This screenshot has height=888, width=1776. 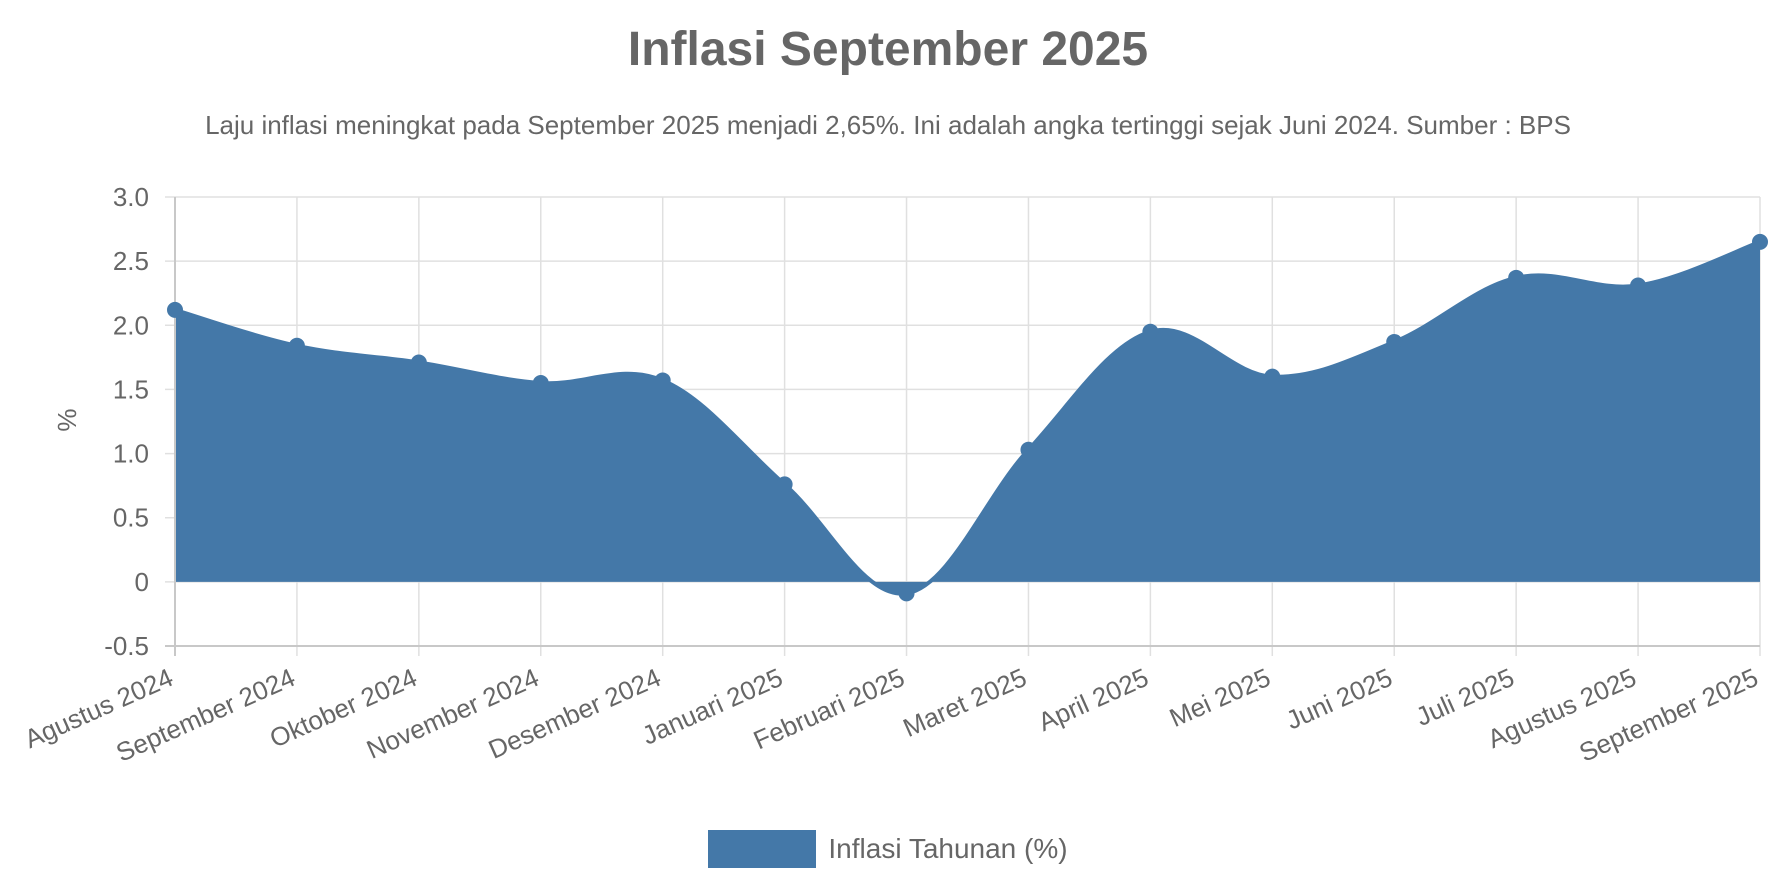 What do you see at coordinates (126, 646) in the screenshot?
I see `y-tick-label: -0.5` at bounding box center [126, 646].